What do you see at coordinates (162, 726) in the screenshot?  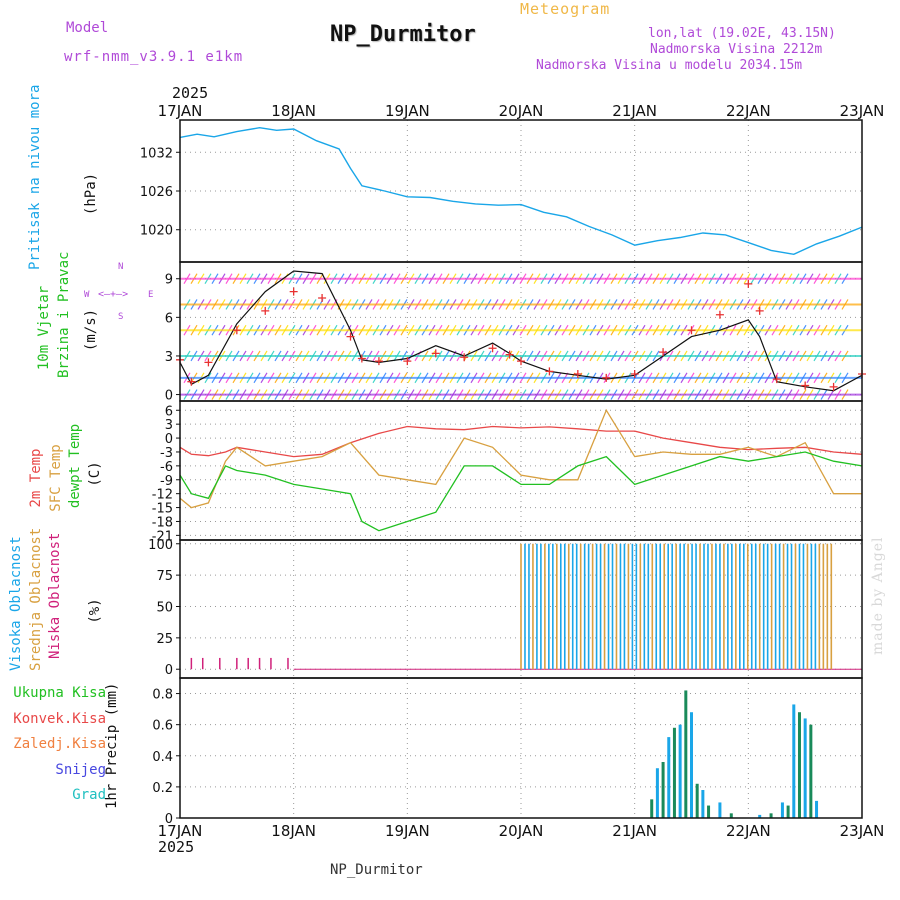 I see `y-tick-label: 0.6` at bounding box center [162, 726].